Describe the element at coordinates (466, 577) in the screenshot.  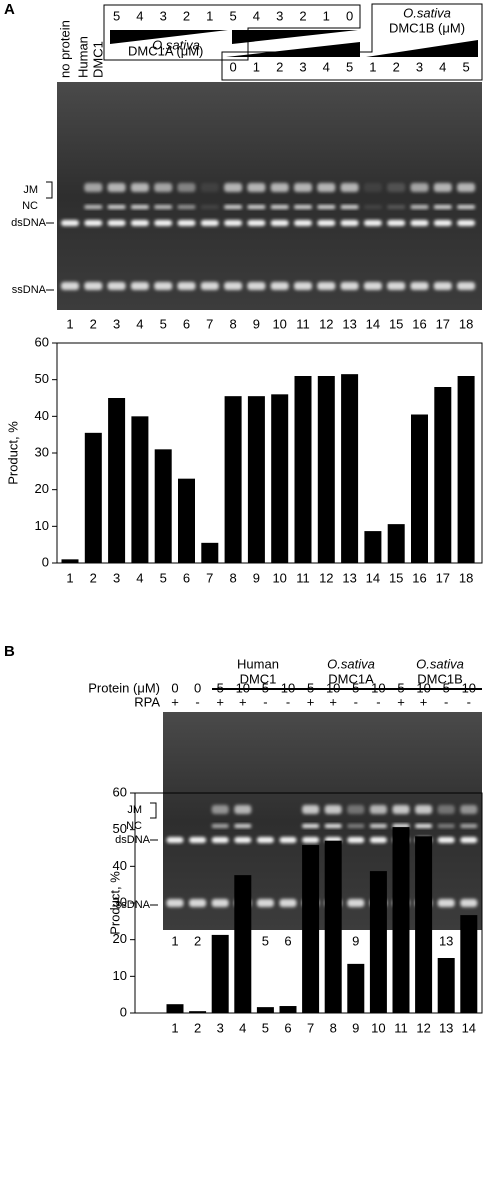
I see `x-tick-label: 18` at that location.